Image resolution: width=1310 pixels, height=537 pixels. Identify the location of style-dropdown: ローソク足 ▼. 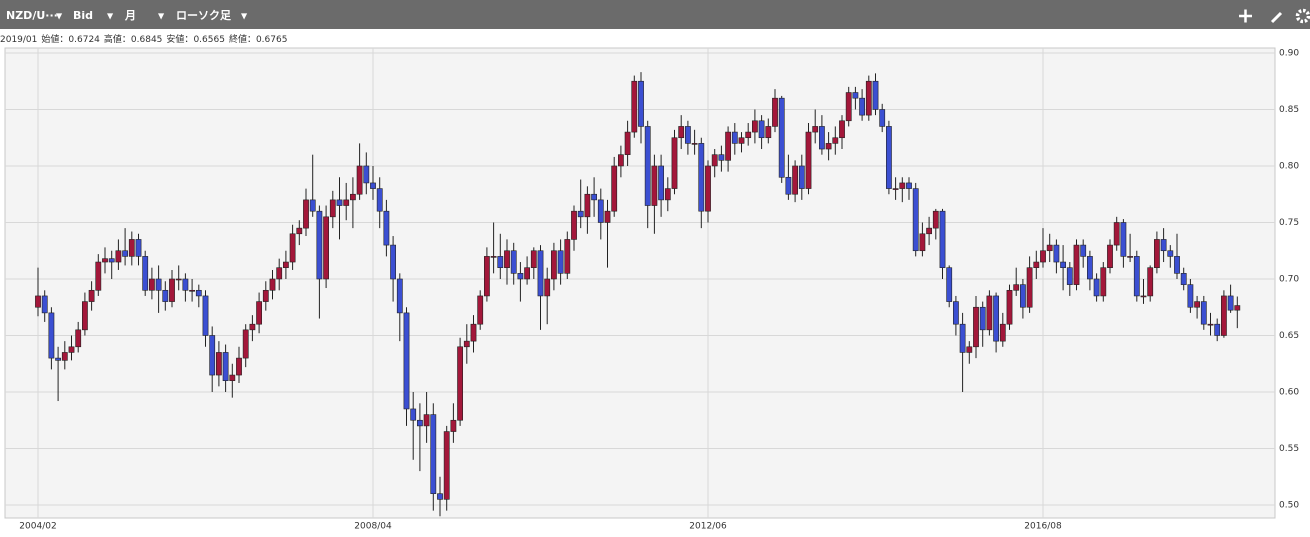
(212, 15).